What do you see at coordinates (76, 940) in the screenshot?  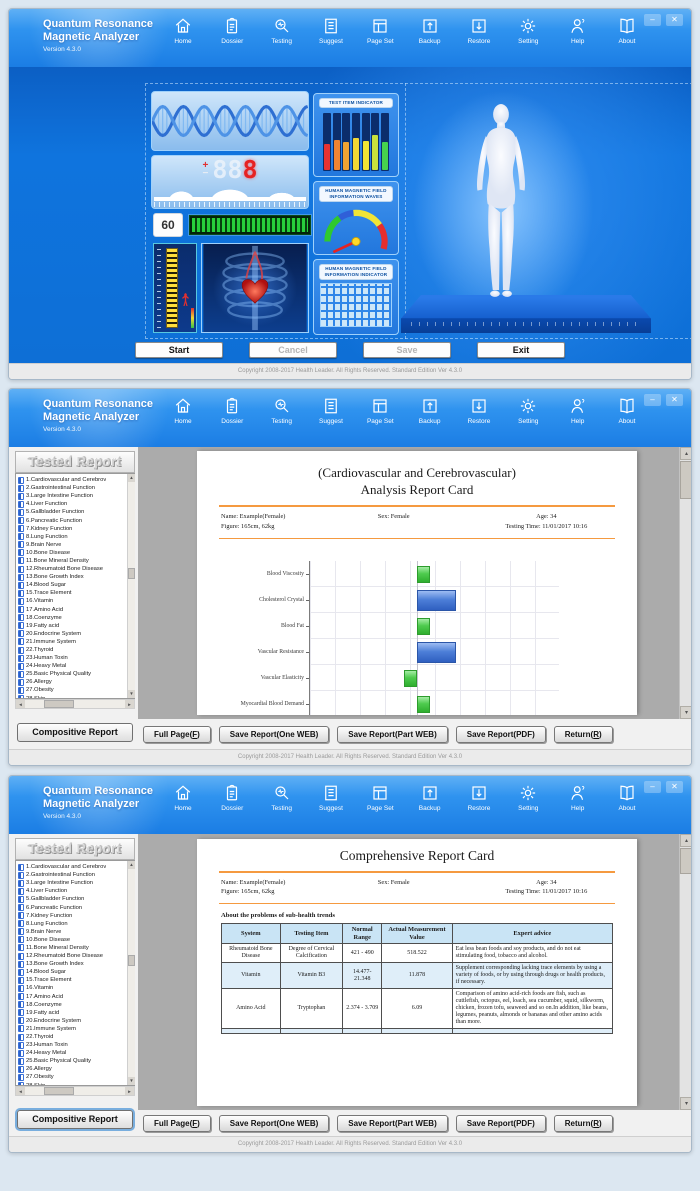 I see `report-list-item: 10.Bone Disease` at bounding box center [76, 940].